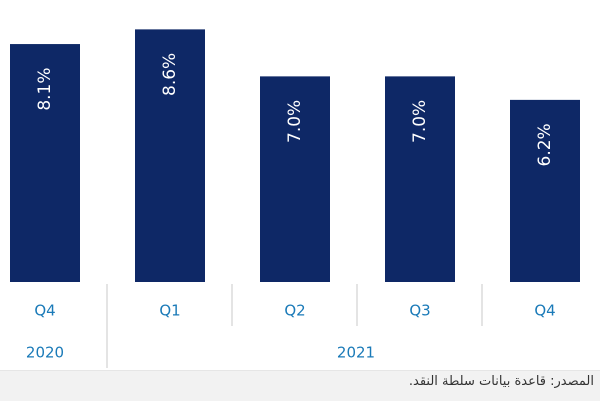  Describe the element at coordinates (294, 311) in the screenshot. I see `quarter-label: Q2` at that location.